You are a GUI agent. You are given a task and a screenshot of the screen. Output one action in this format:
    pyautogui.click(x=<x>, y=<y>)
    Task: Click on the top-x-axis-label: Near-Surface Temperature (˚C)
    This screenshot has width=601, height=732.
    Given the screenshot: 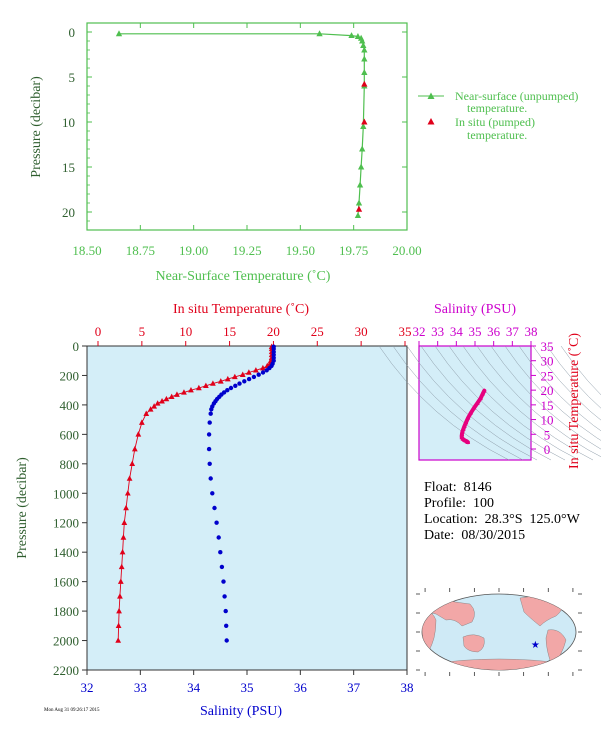 What is the action you would take?
    pyautogui.click(x=243, y=276)
    